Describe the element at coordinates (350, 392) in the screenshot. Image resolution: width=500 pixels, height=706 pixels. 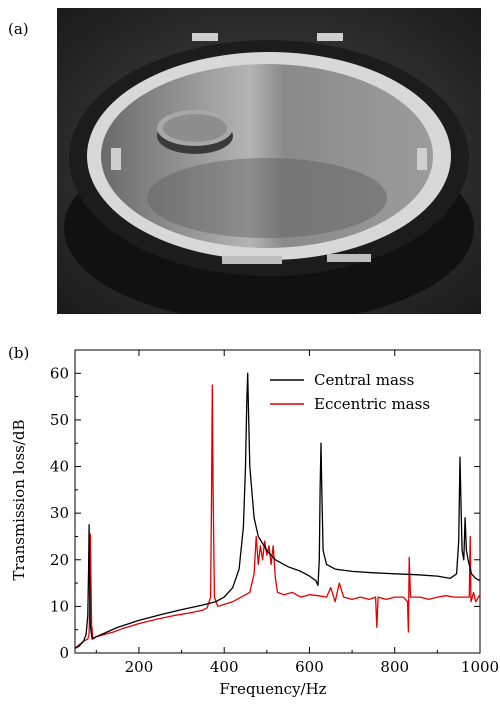
I see `legend: Central mass Eccentric mass` at that location.